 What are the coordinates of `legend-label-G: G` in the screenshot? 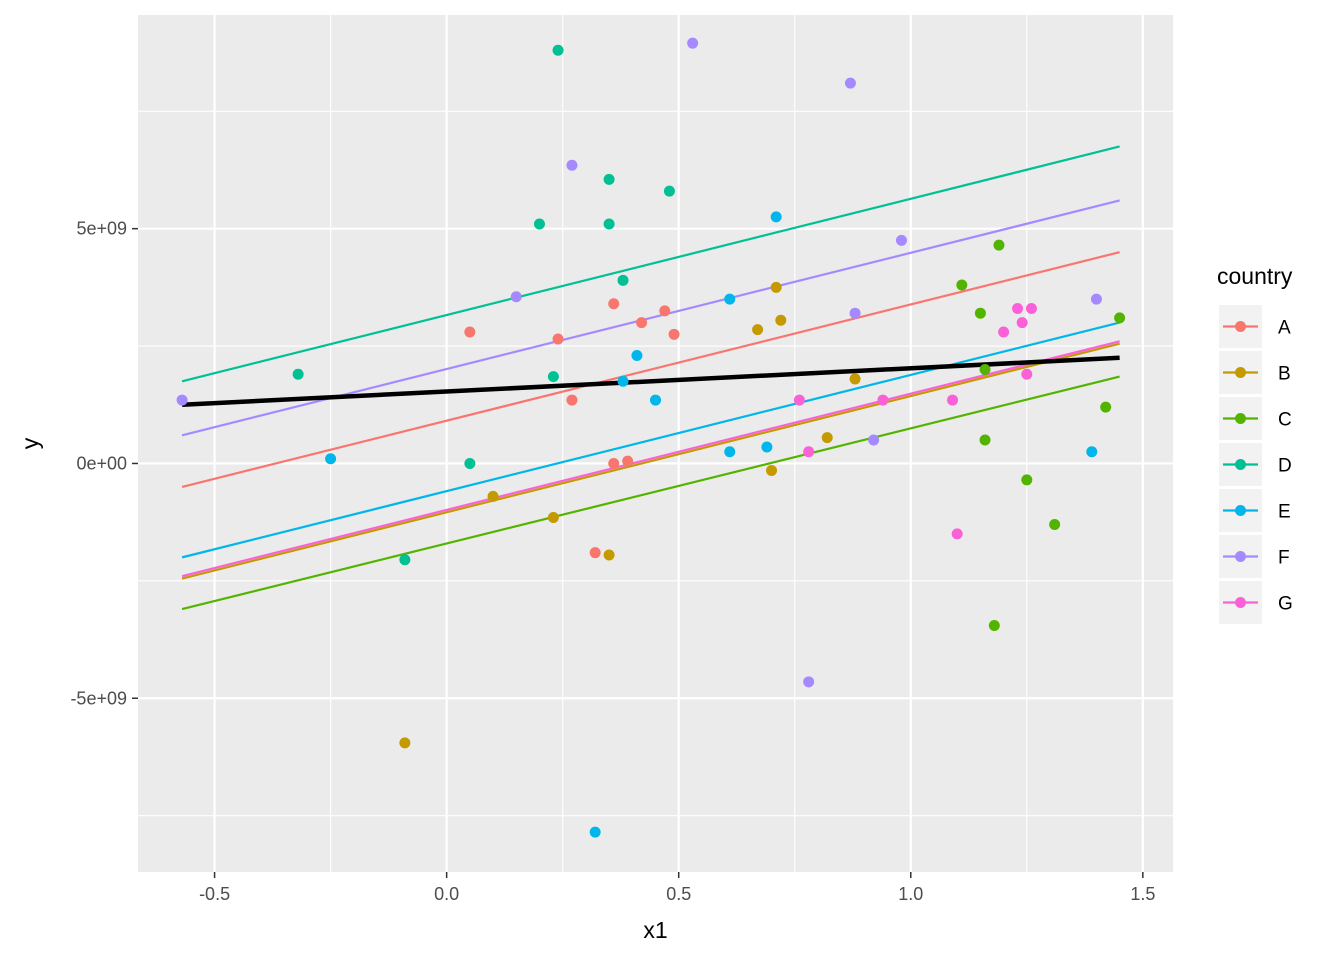 It's located at (1285, 604).